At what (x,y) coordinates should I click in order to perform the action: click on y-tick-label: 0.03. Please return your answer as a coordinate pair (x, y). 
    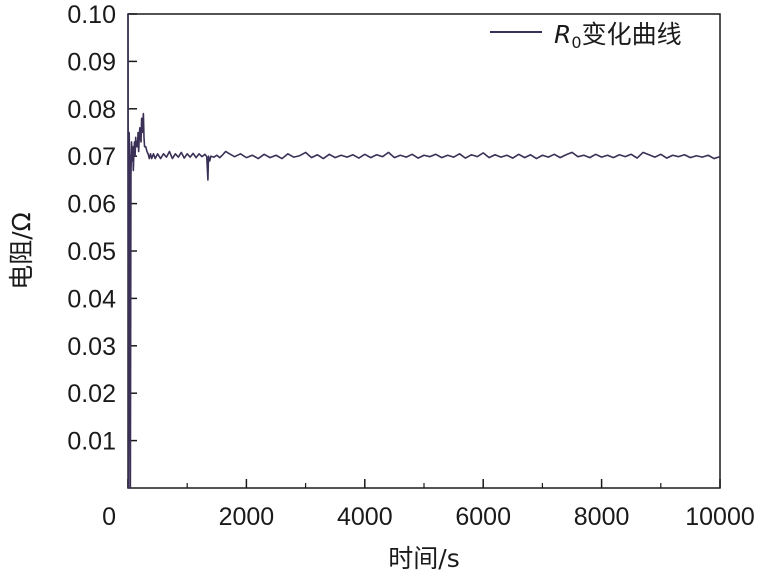
    Looking at the image, I should click on (91, 347).